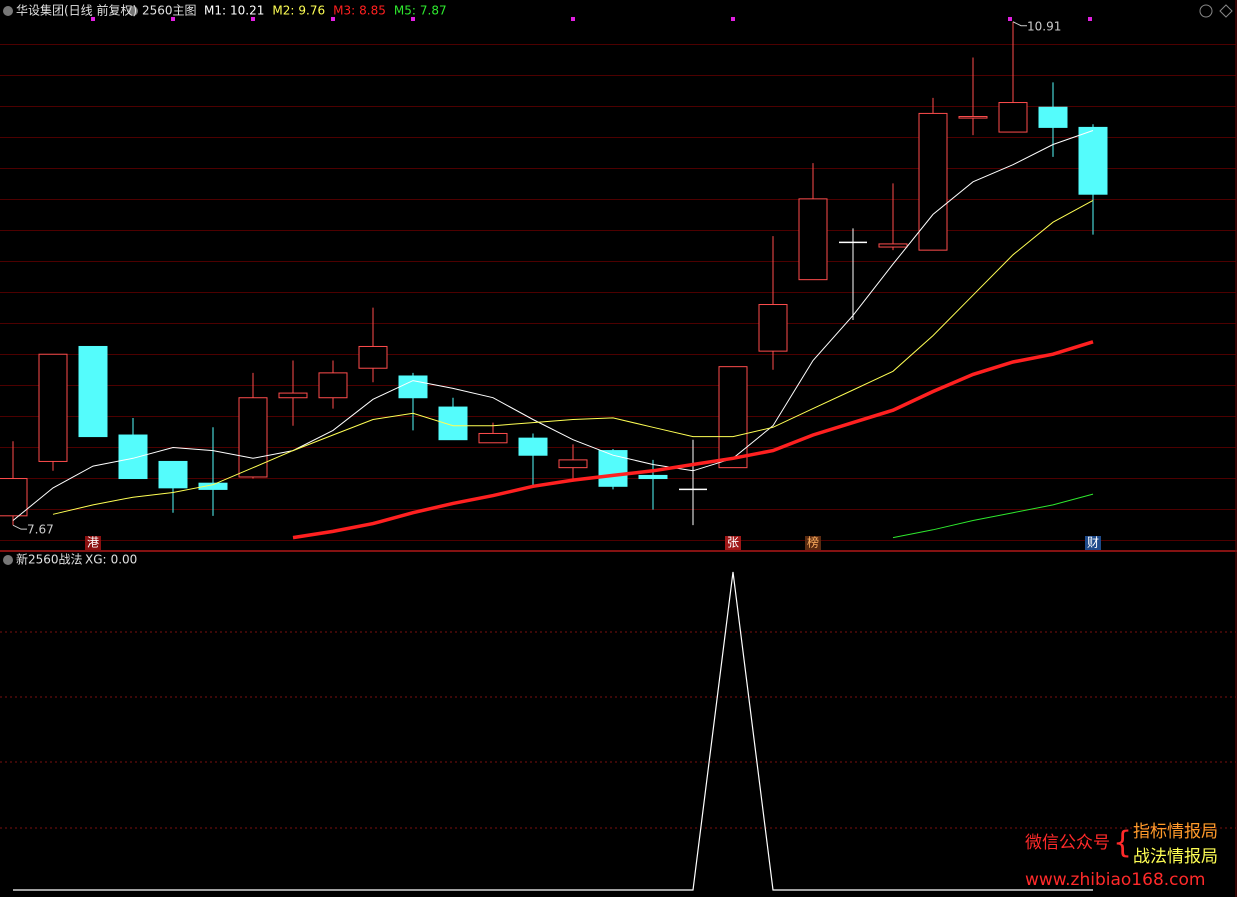  What do you see at coordinates (49, 559) in the screenshot?
I see `indicator-title: 新2560战法` at bounding box center [49, 559].